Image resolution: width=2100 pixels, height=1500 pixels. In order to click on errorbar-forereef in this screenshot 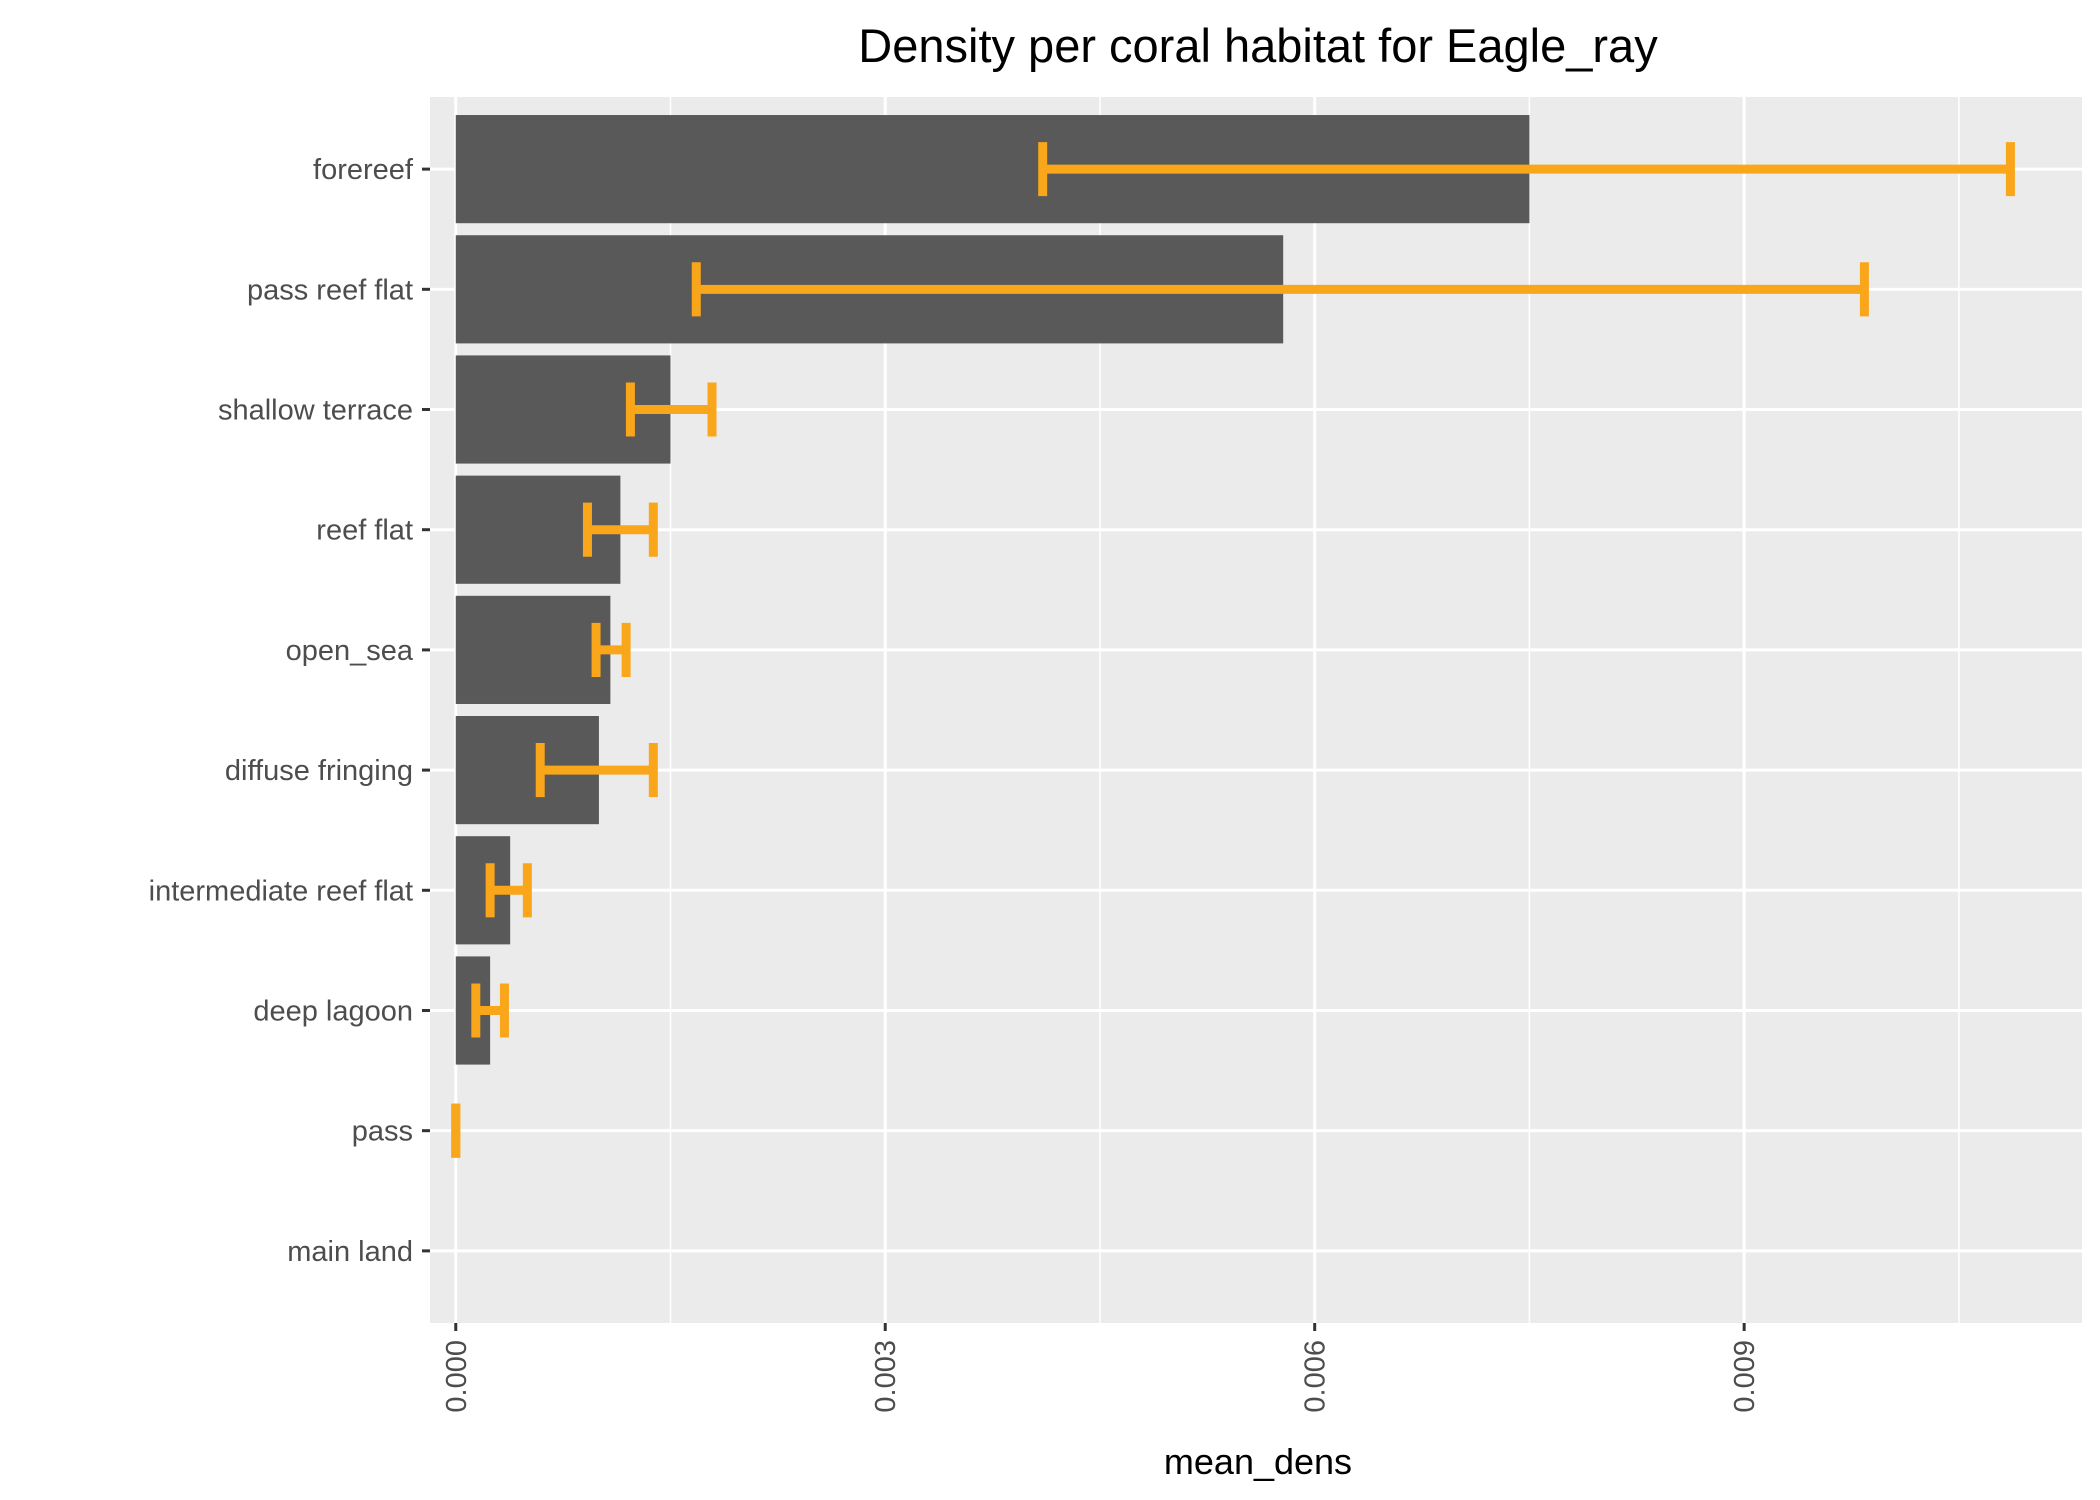, I will do `click(1526, 169)`.